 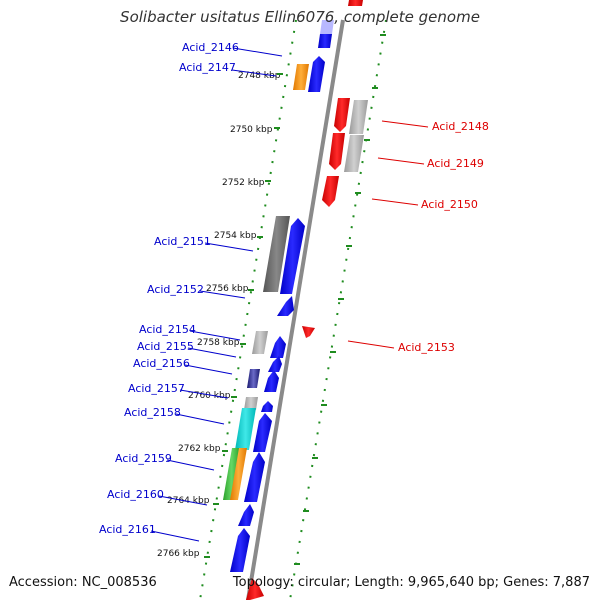 I want to click on gene-label-acid-2152: Acid_2152, so click(x=175, y=289).